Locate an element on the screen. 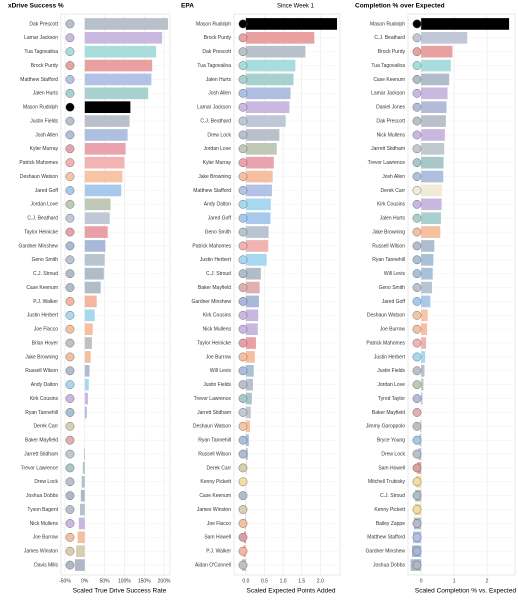 The width and height of the screenshot is (518, 600). y-tick-label: Jarrett Stidham is located at coordinates (388, 149).